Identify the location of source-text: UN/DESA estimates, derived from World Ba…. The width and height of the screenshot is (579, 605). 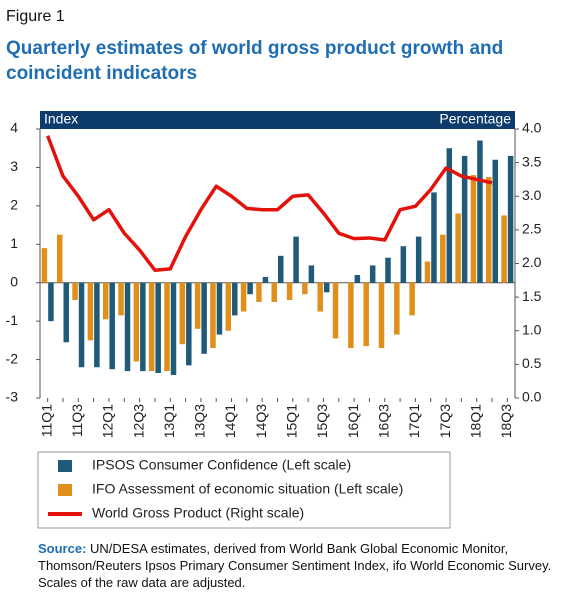
(295, 565).